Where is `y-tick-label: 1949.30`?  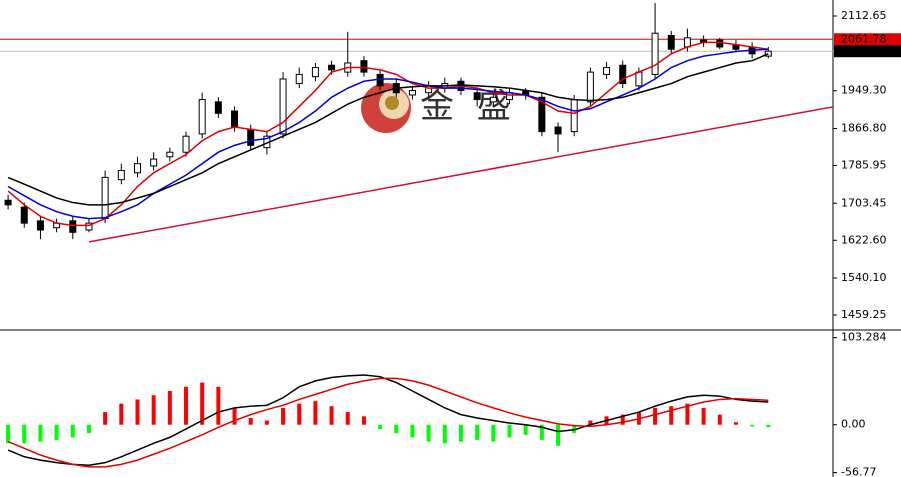 y-tick-label: 1949.30 is located at coordinates (864, 90).